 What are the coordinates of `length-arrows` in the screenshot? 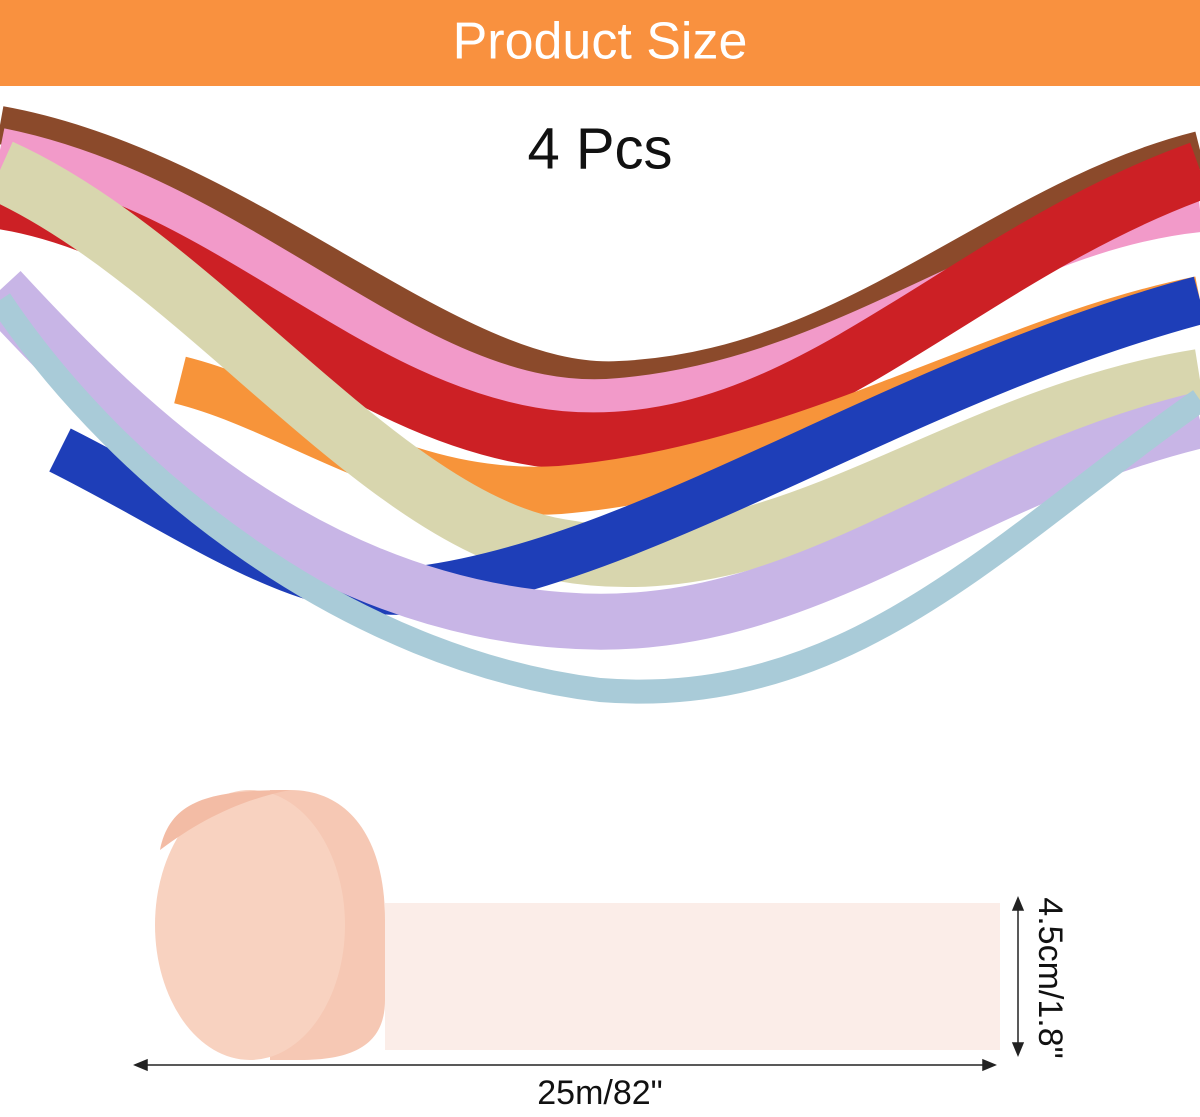 It's located at (565, 1065).